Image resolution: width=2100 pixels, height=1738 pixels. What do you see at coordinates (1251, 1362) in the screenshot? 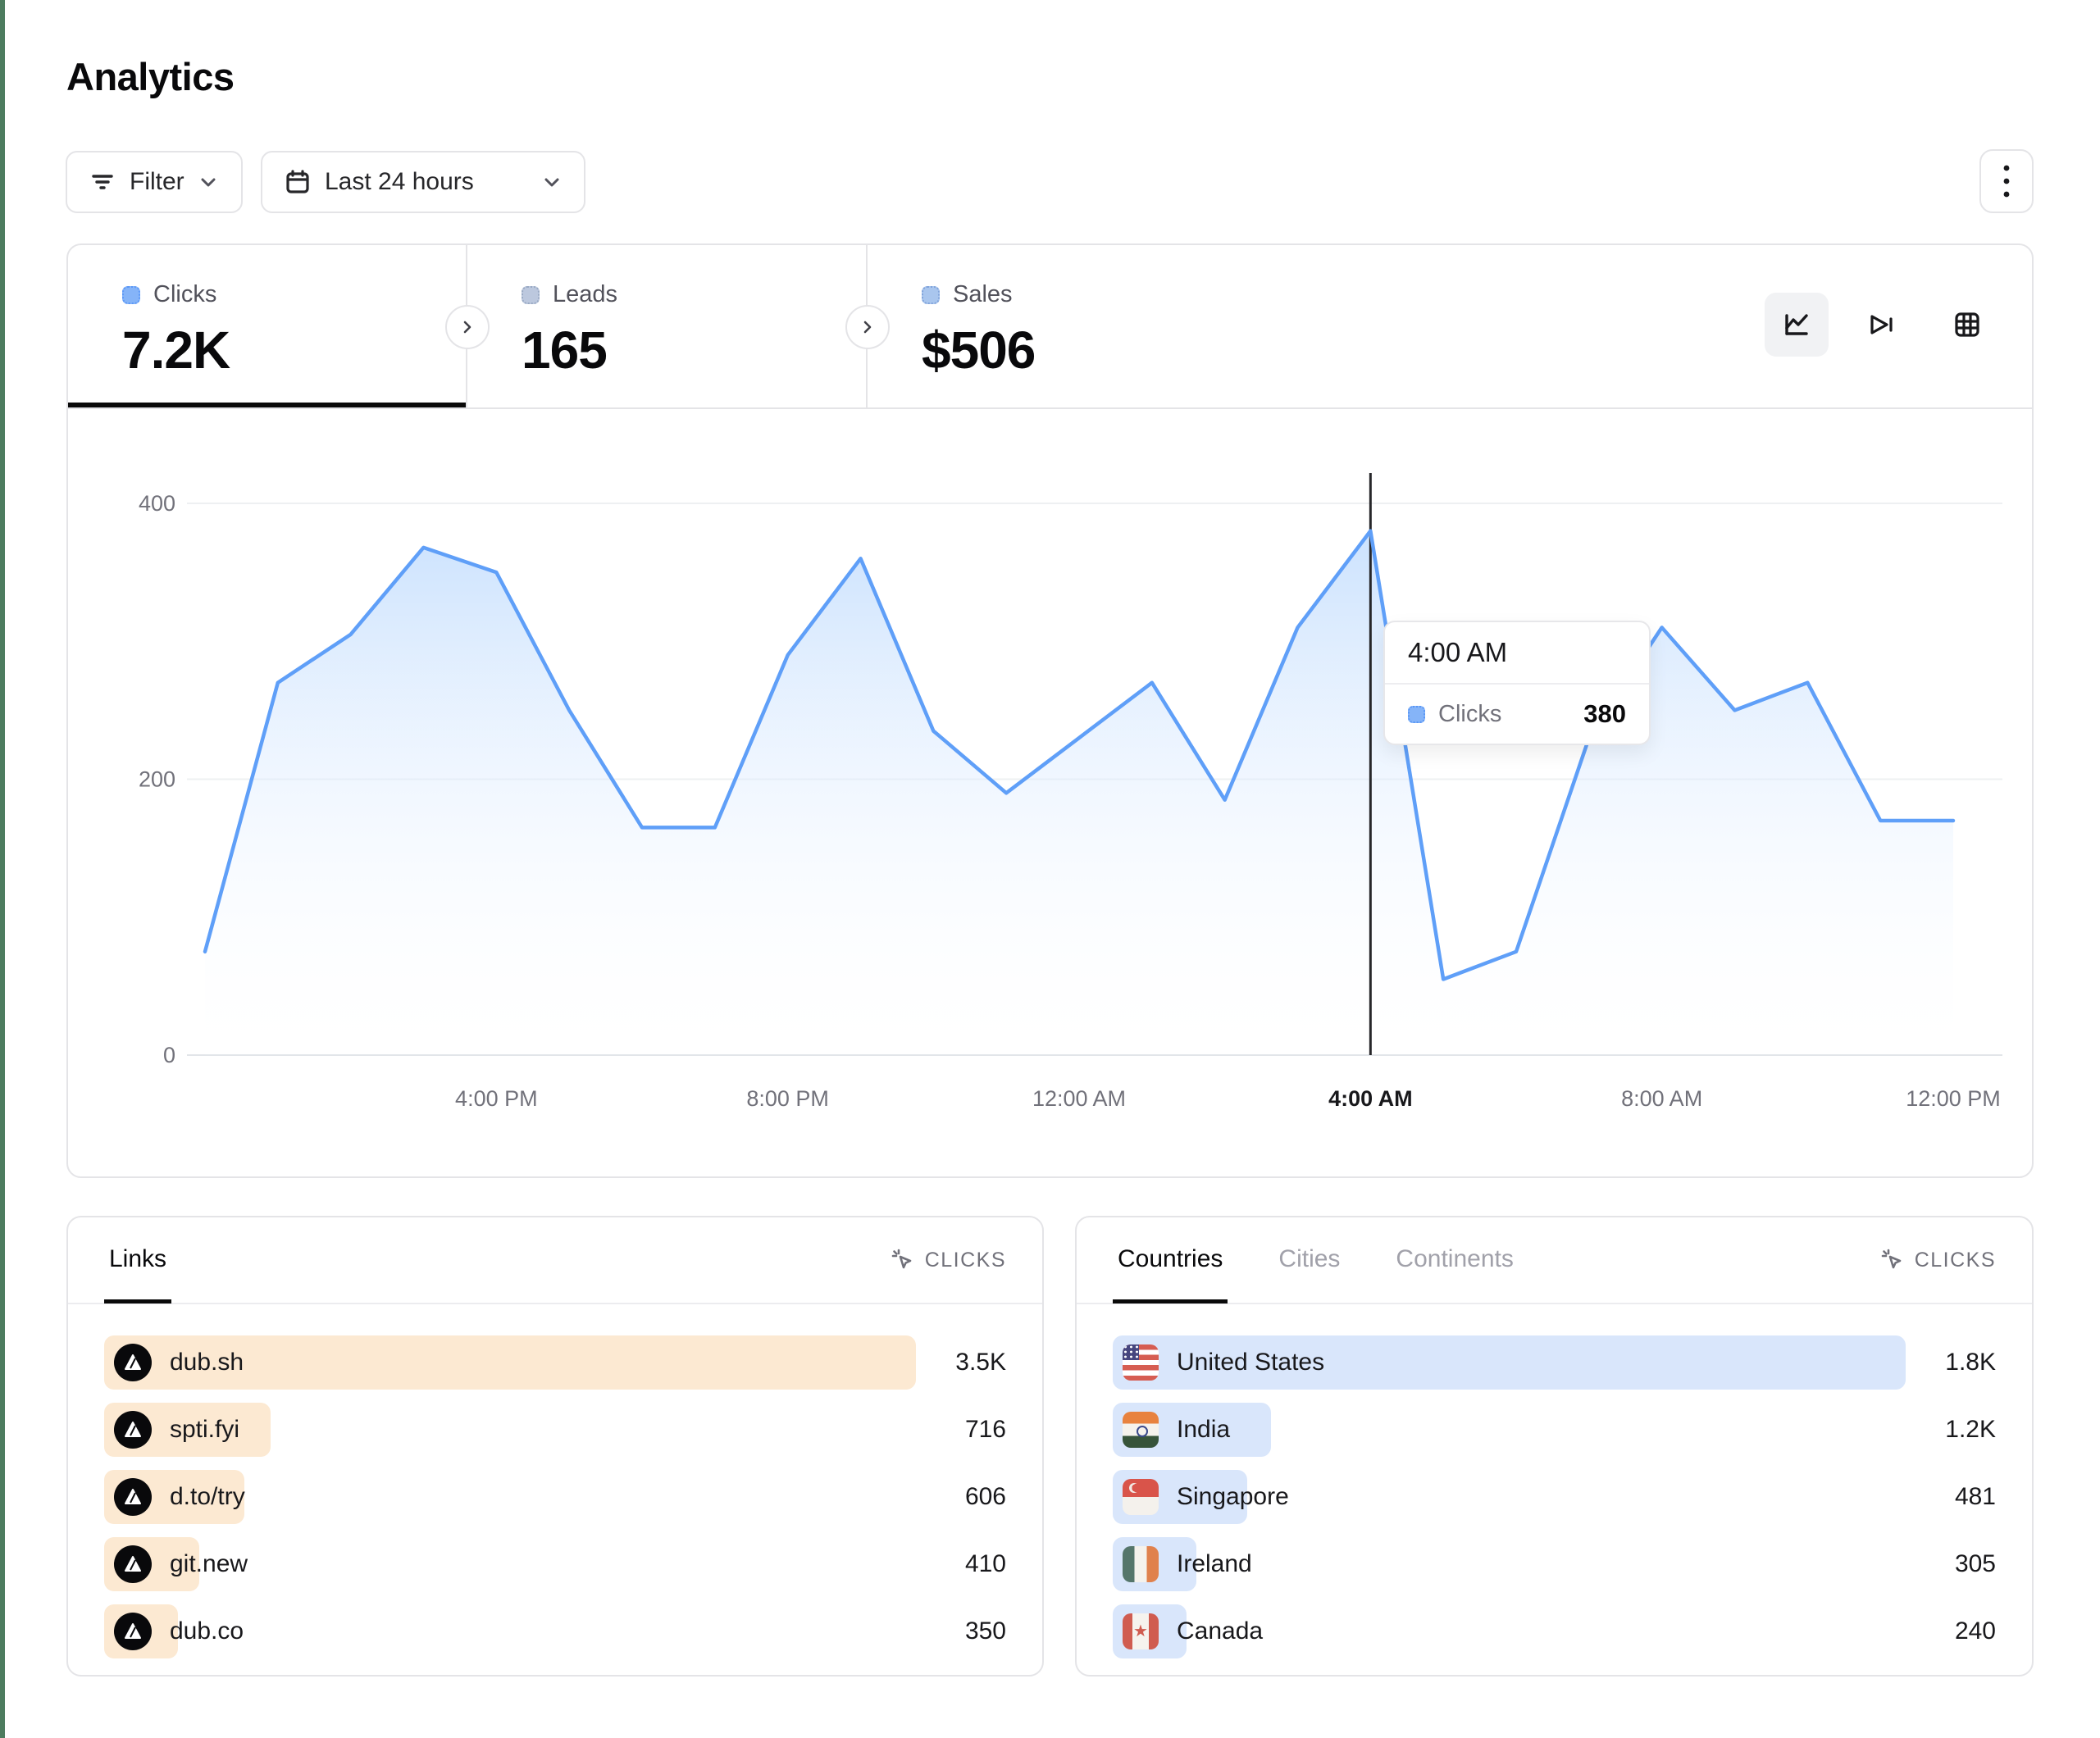
I see `row-label: United States` at bounding box center [1251, 1362].